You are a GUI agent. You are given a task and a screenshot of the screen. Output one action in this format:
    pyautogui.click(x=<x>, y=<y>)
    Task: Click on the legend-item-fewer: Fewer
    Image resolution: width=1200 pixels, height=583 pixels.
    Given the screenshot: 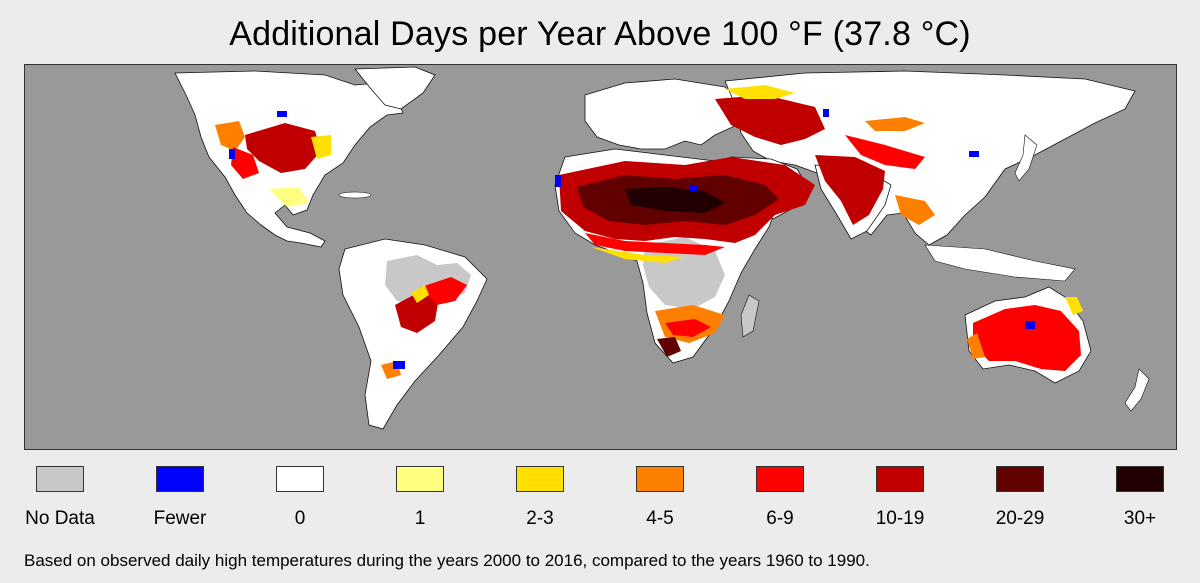 What is the action you would take?
    pyautogui.click(x=180, y=498)
    